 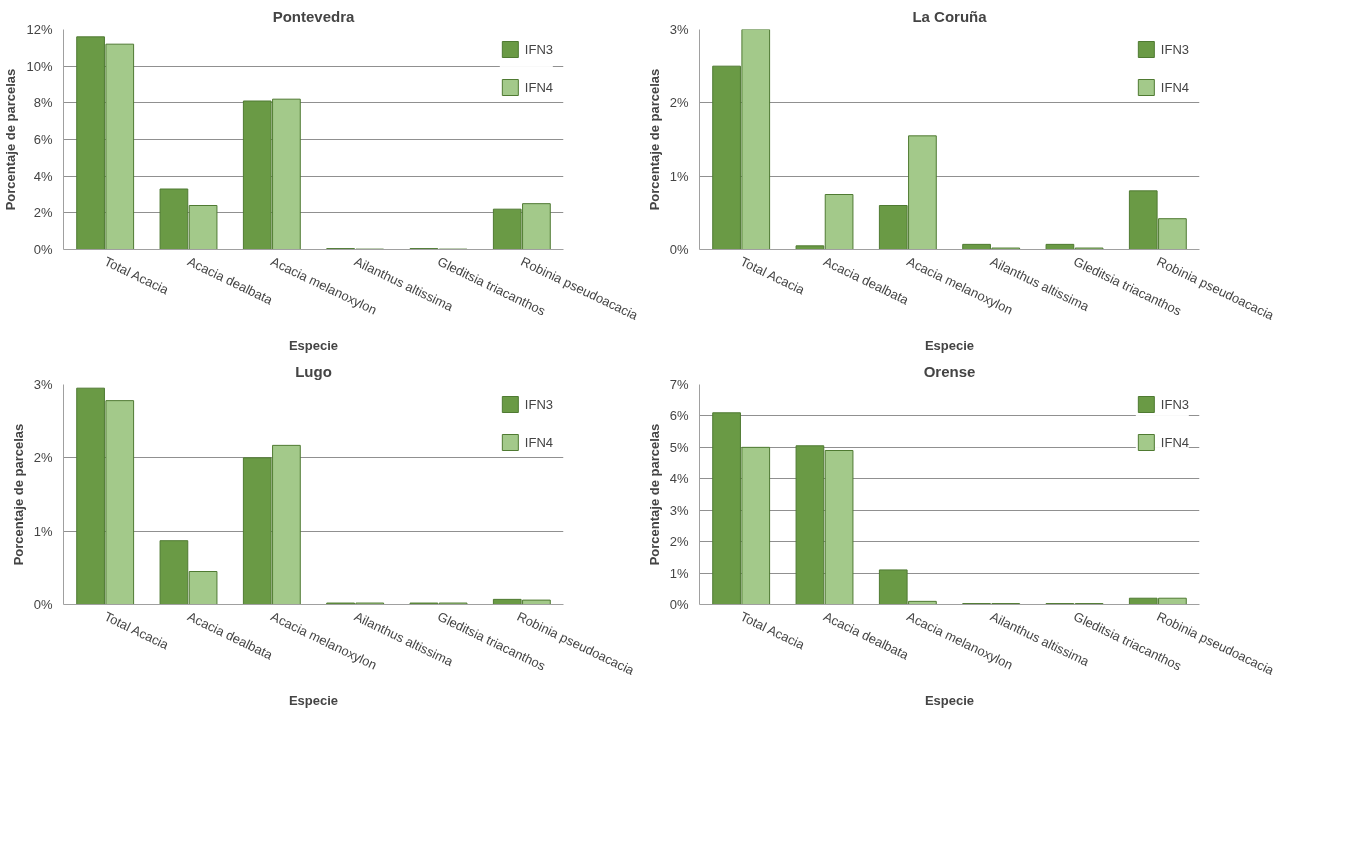 I want to click on y-tick-label: 10%, so click(x=39, y=66).